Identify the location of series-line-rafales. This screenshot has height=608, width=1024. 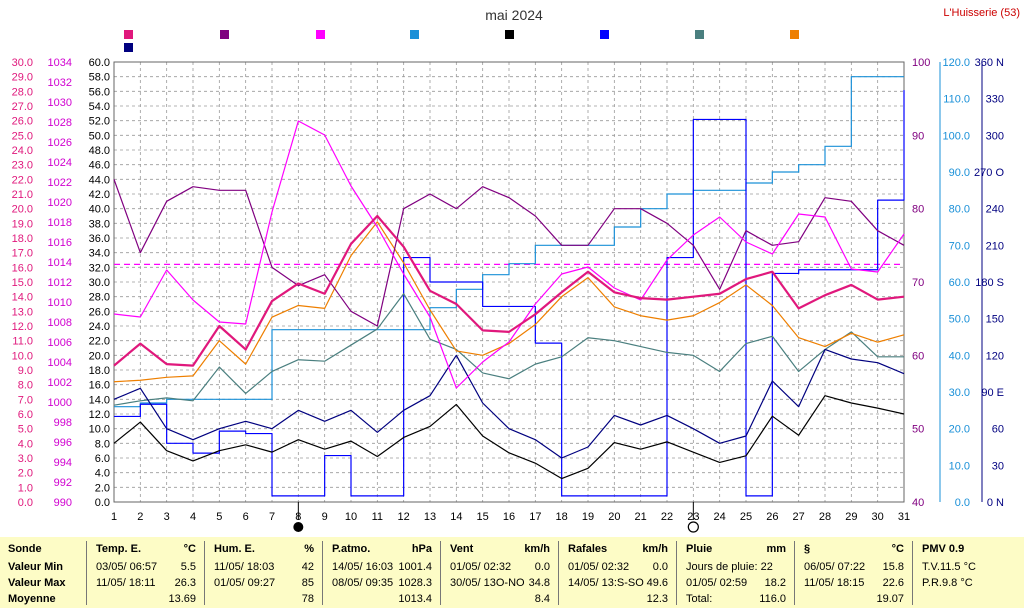
(509, 403).